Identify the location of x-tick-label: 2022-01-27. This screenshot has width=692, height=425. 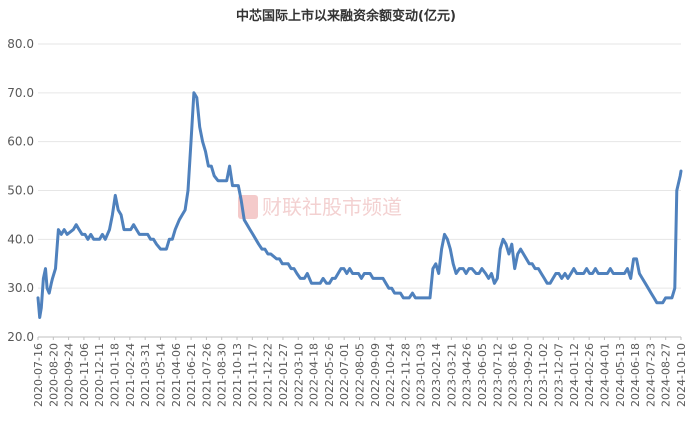
(283, 375).